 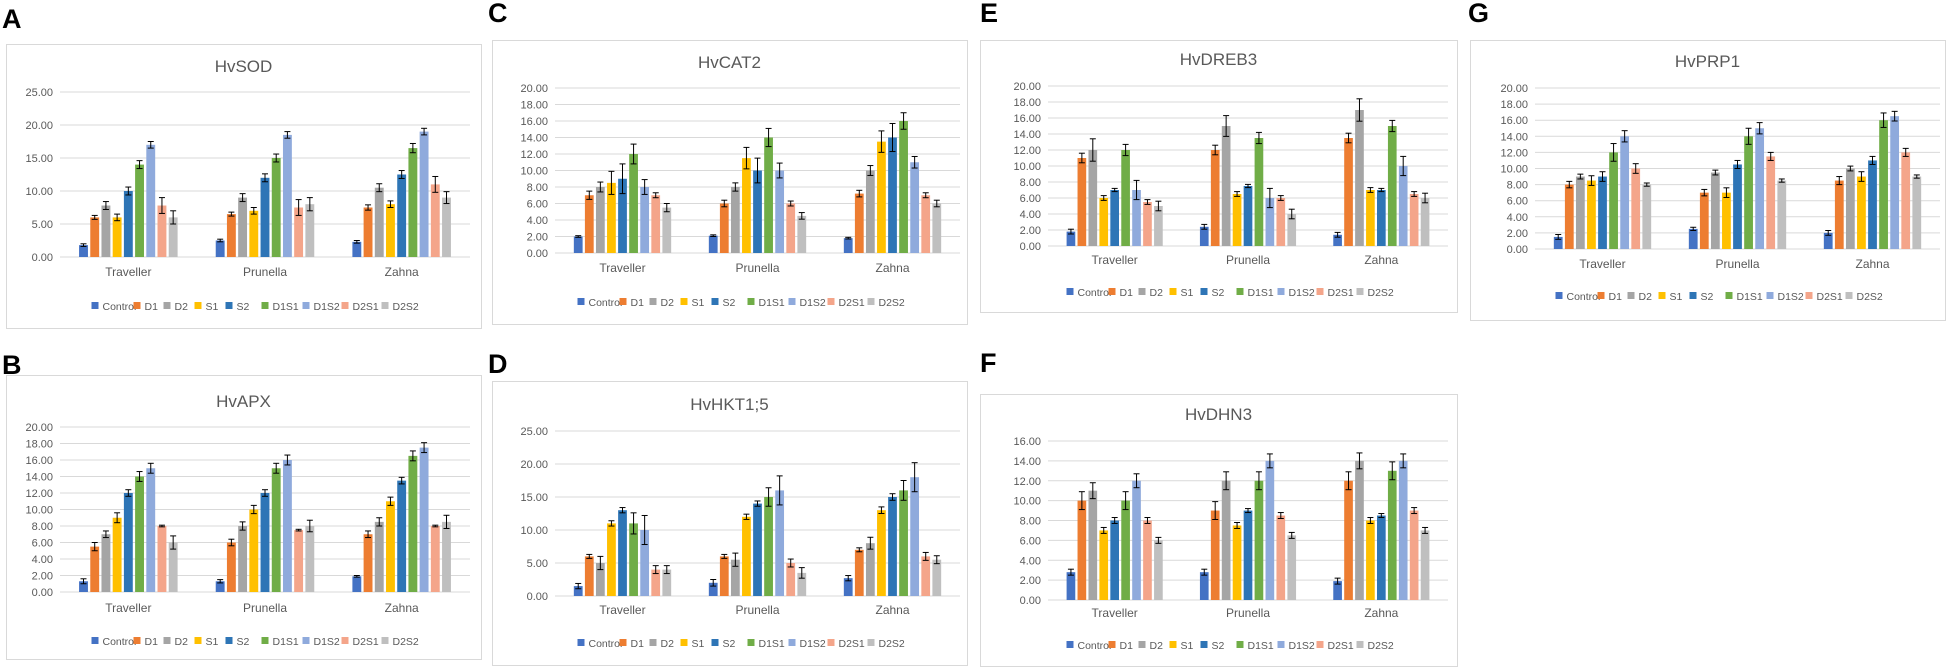 I want to click on bar-d1s2-prunella, so click(x=1270, y=530).